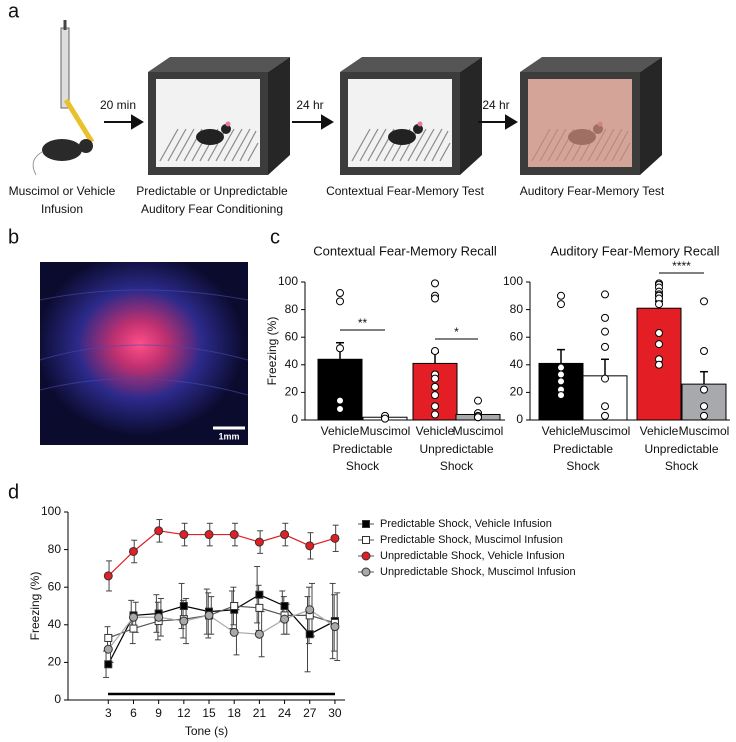 This screenshot has height=742, width=736. What do you see at coordinates (260, 713) in the screenshot?
I see `x-tick-label: 21` at bounding box center [260, 713].